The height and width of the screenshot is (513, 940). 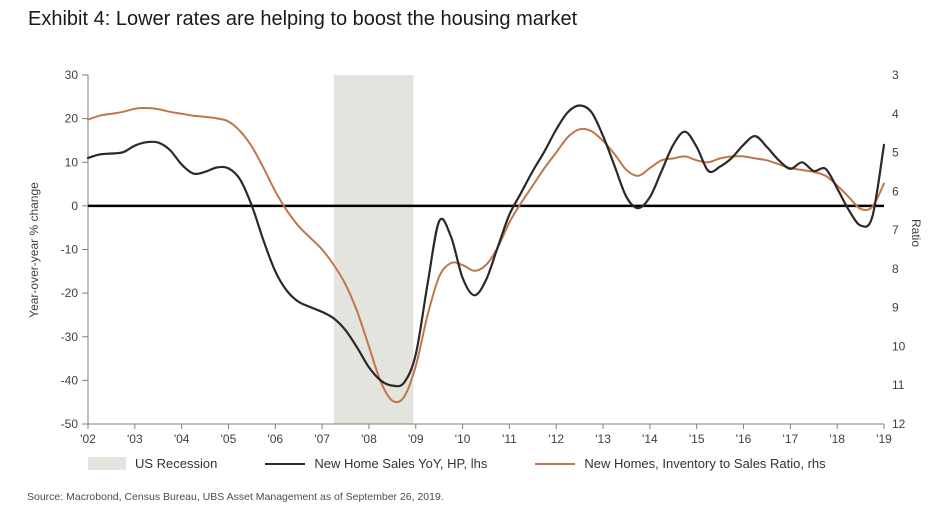 I want to click on axis-tick-label: 11, so click(x=898, y=385).